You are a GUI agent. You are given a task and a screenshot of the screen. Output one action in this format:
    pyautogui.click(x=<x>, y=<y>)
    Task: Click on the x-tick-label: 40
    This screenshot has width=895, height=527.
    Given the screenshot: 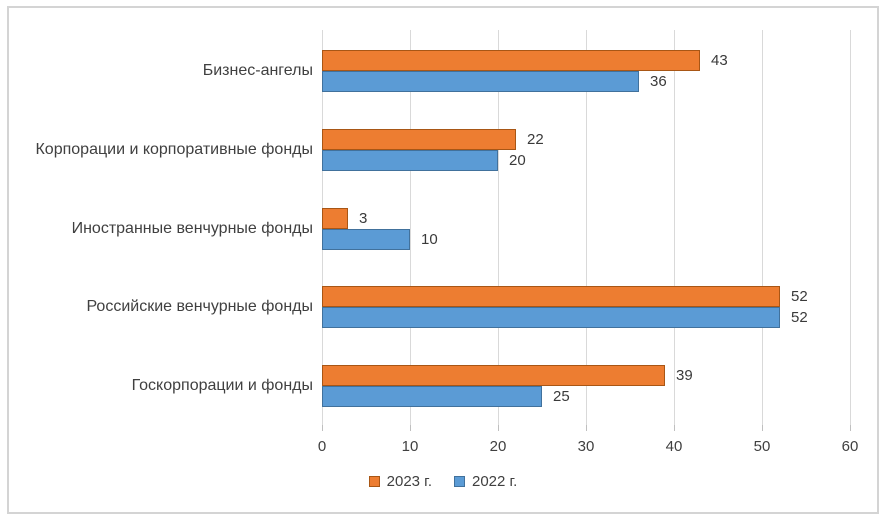 What is the action you would take?
    pyautogui.click(x=674, y=446)
    